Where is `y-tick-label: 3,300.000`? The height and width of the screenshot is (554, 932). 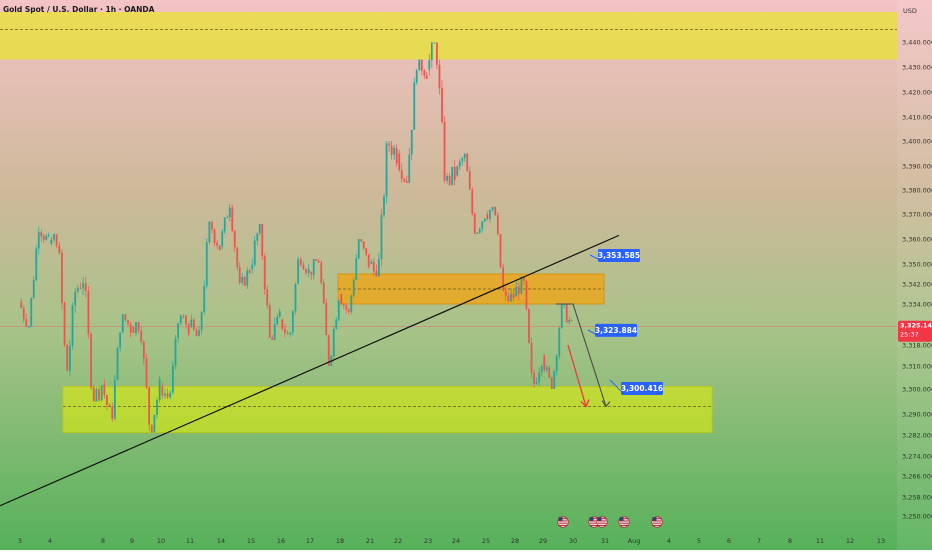
y-tick-label: 3,300.000 is located at coordinates (917, 389).